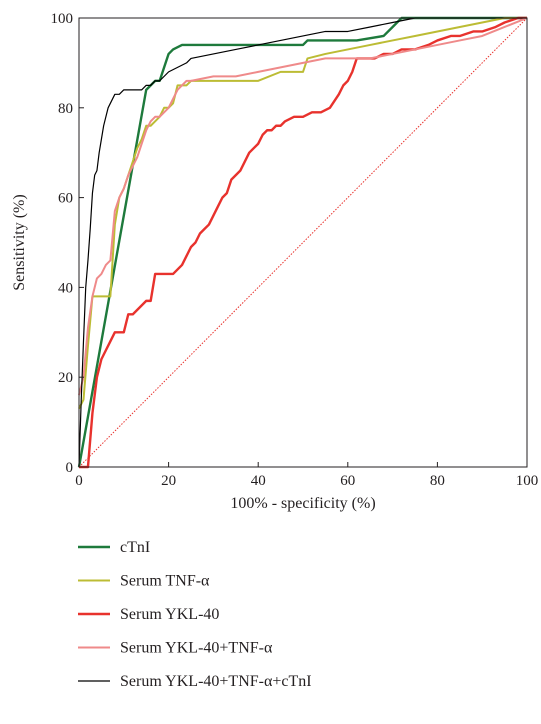  I want to click on x-axis-title: 100% - specificity (%), so click(302, 503).